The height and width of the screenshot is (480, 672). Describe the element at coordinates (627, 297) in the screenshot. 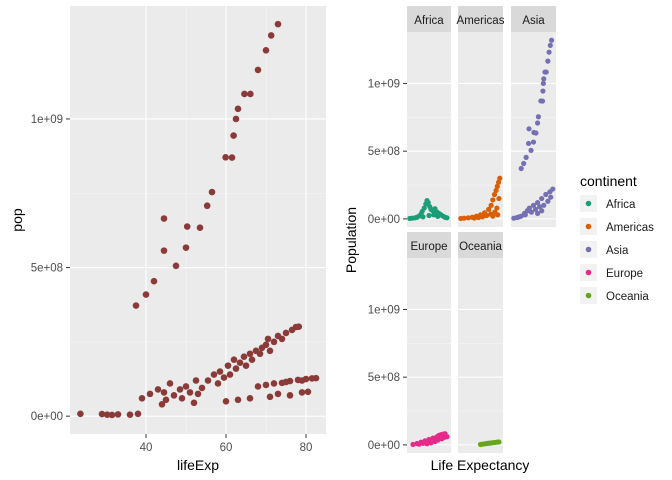

I see `legend-label: Oceania` at that location.